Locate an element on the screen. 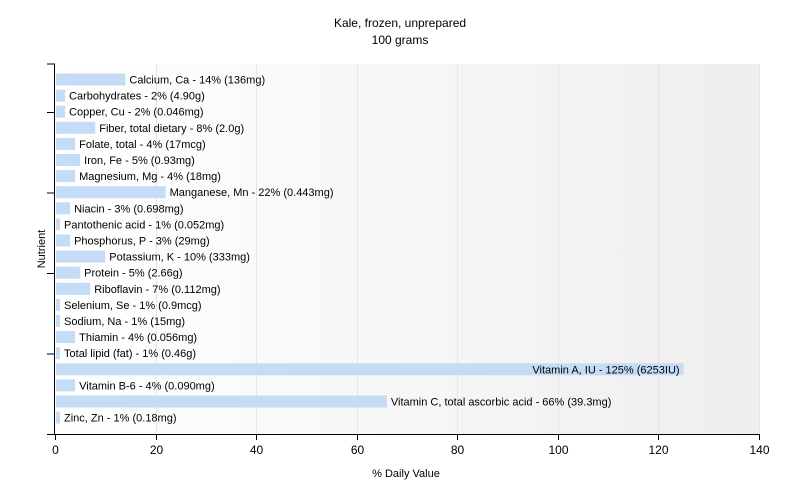  x-tick-label: 100 is located at coordinates (558, 450).